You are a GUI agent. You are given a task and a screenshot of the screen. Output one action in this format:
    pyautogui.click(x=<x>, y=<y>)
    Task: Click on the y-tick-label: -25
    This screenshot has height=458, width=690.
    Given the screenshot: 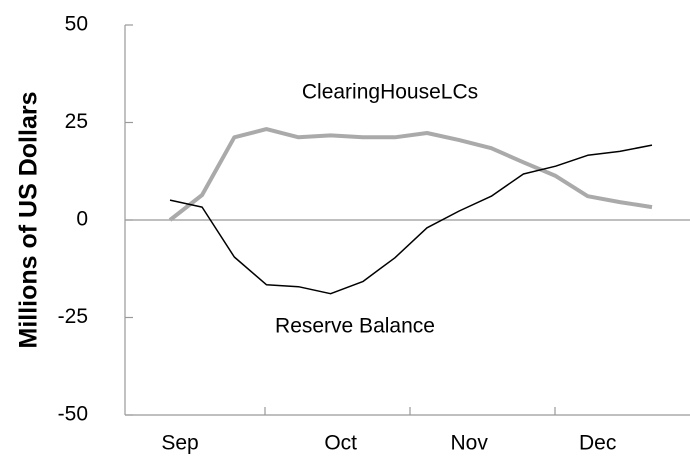 What is the action you would take?
    pyautogui.click(x=73, y=316)
    